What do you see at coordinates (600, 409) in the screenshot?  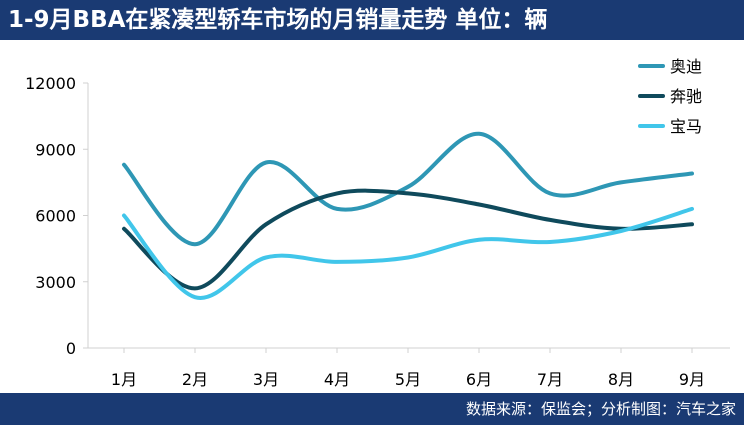 I see `source-note: 数据来源：保监会；分析制图：汽车之家` at bounding box center [600, 409].